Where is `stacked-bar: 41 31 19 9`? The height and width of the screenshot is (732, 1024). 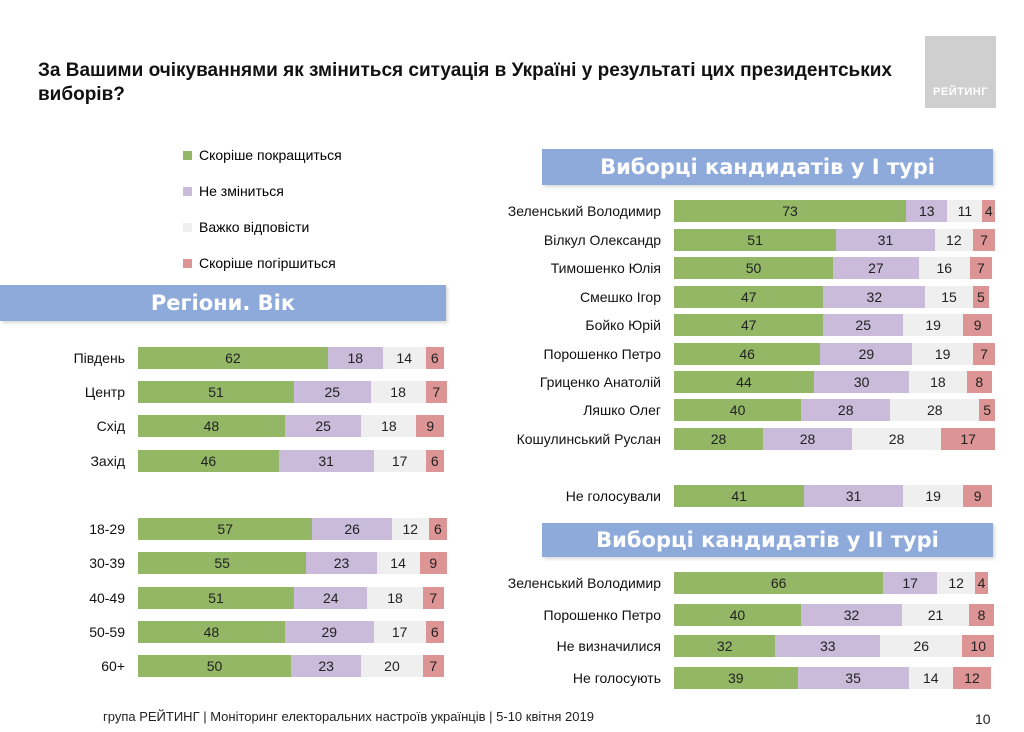
stacked-bar: 41 31 19 9 is located at coordinates (833, 496).